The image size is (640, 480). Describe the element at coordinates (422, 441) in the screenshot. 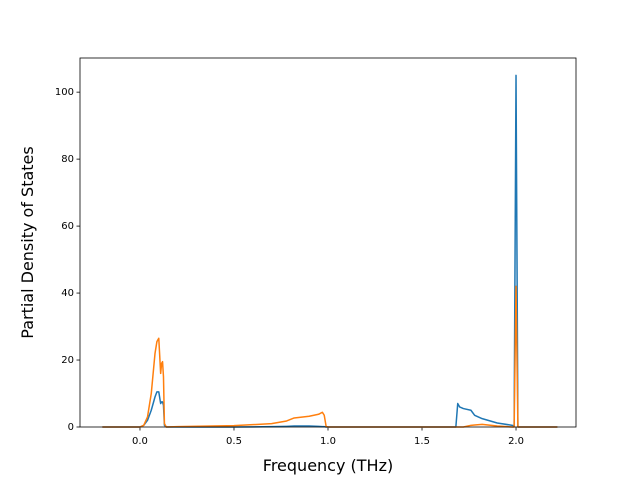

I see `x-tick-label: 1.5` at that location.